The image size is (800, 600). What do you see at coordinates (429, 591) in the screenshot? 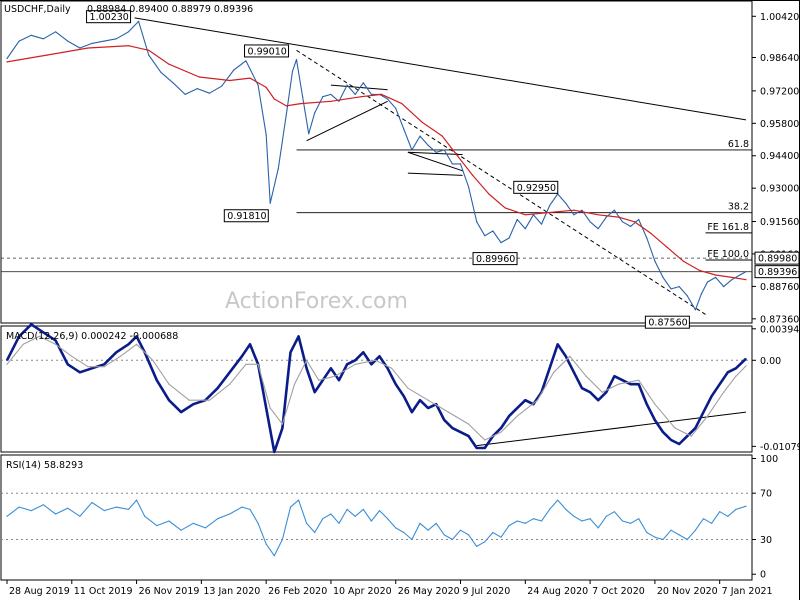
I see `x-tick-label: 26 May 2020` at bounding box center [429, 591].